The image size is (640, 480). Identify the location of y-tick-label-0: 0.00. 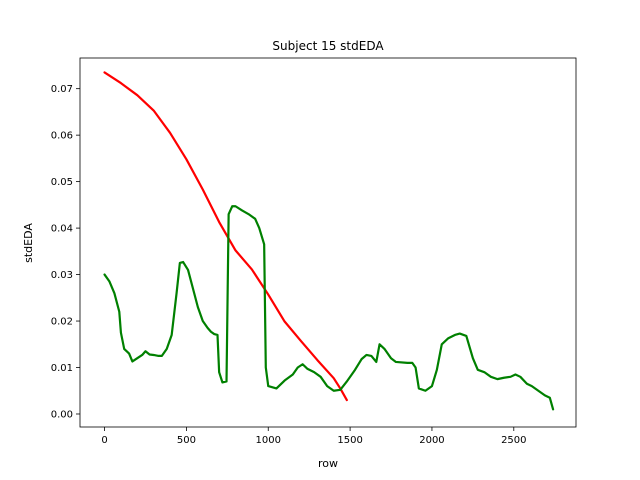
(62, 414).